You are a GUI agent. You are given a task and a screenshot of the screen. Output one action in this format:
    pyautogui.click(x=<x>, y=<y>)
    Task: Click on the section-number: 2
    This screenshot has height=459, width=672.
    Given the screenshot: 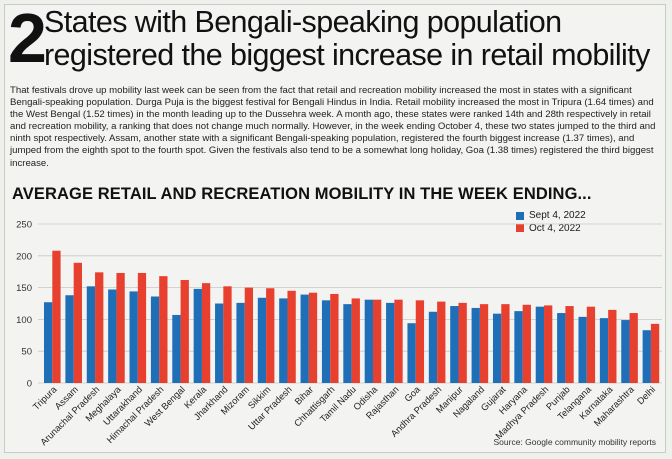 What is the action you would take?
    pyautogui.click(x=27, y=38)
    